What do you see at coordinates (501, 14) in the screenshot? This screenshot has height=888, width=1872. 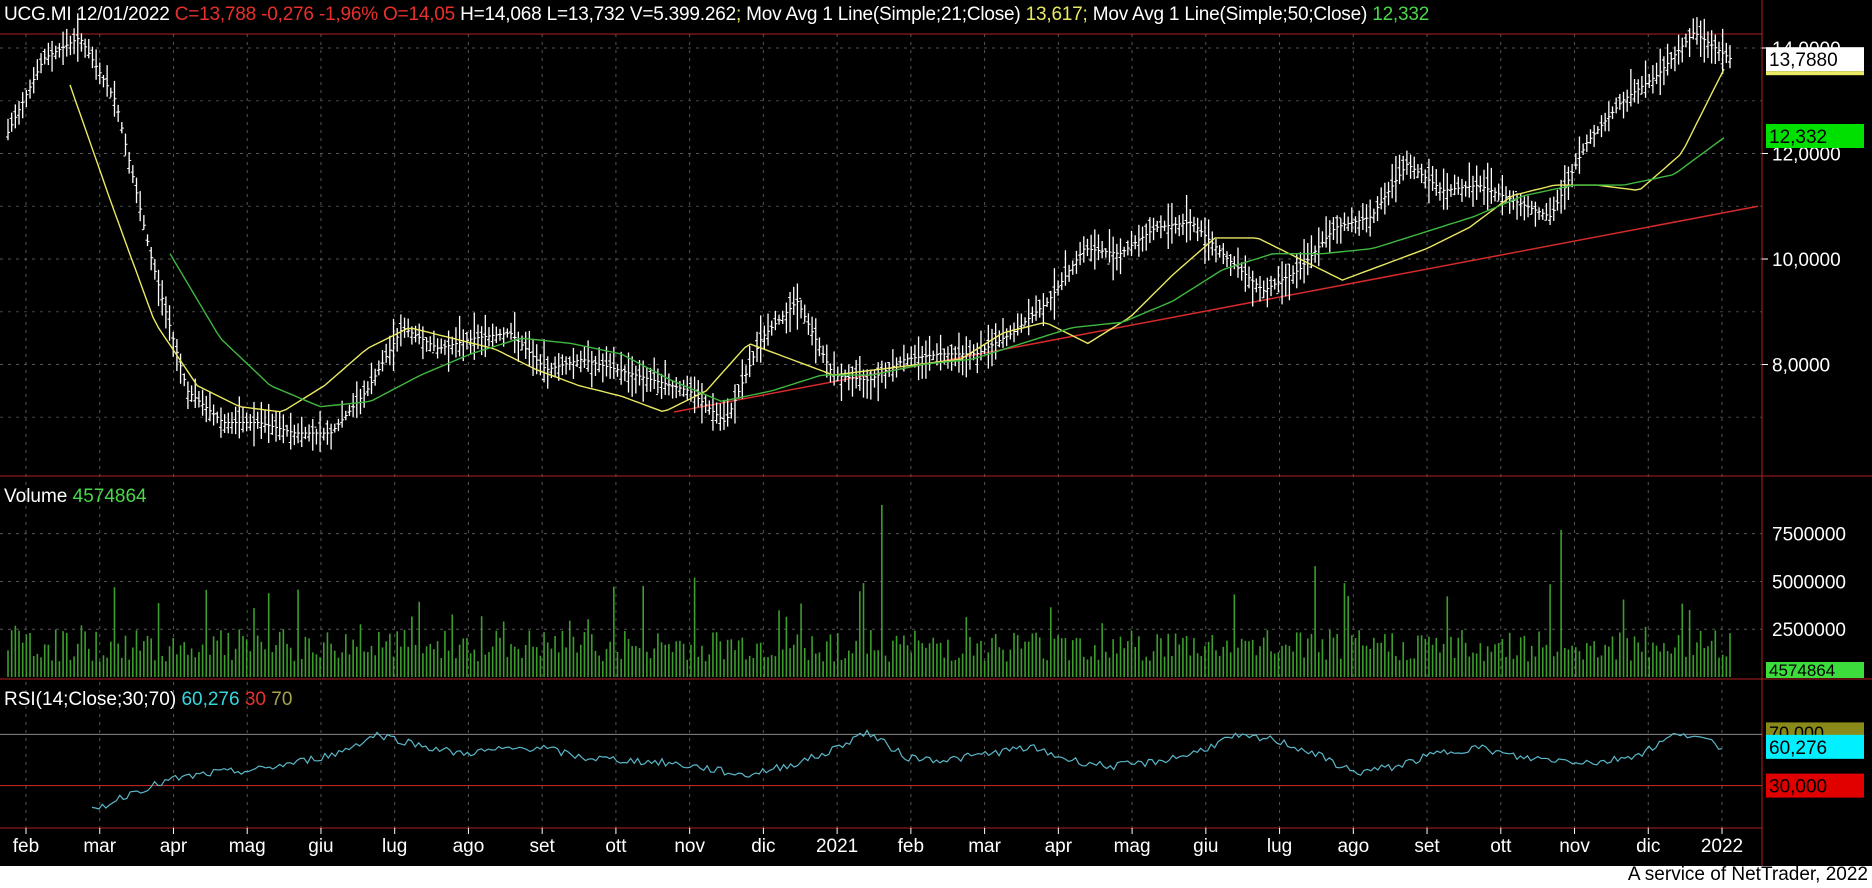 I see `high-value: H=14,068` at bounding box center [501, 14].